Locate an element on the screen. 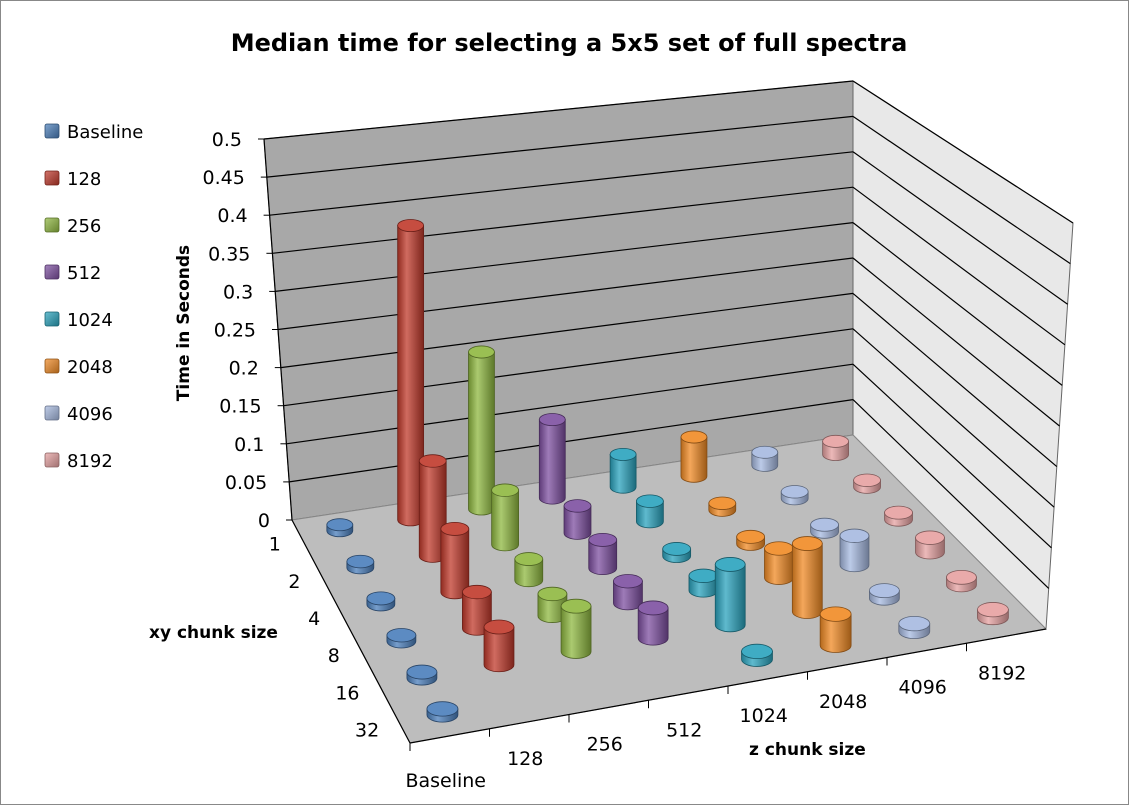  legend-label: 512 is located at coordinates (84, 273).